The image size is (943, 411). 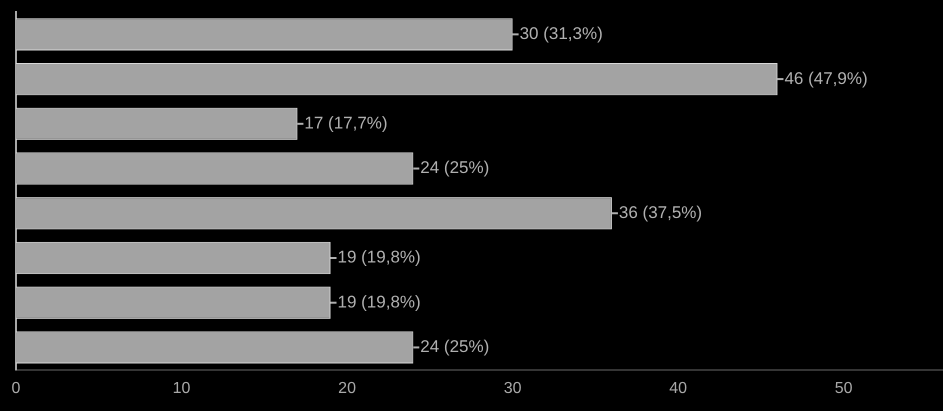 What do you see at coordinates (346, 123) in the screenshot?
I see `data-label: 17 (17,7%)` at bounding box center [346, 123].